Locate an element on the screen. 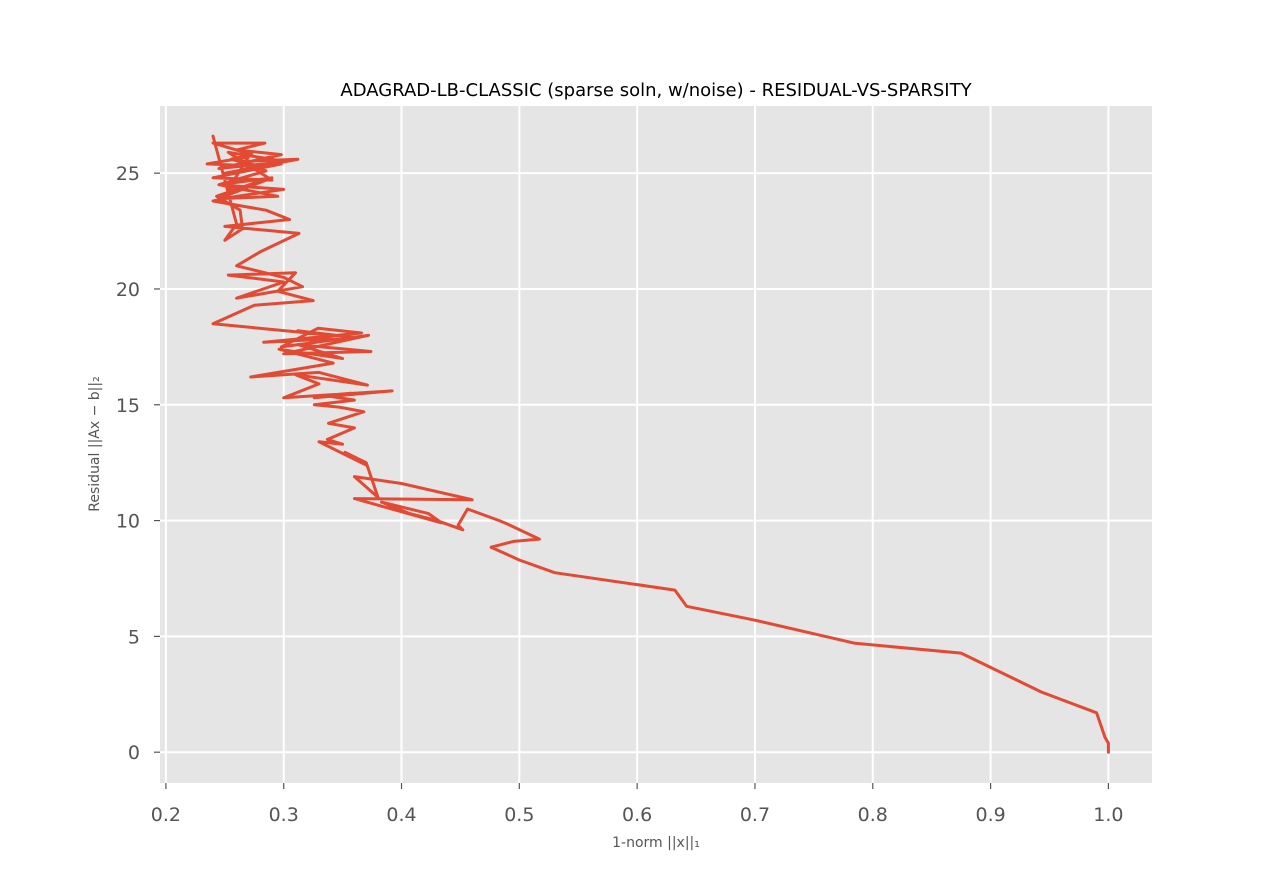  y-axis-label: Residual ||Ax − b||₂ is located at coordinates (95, 443).